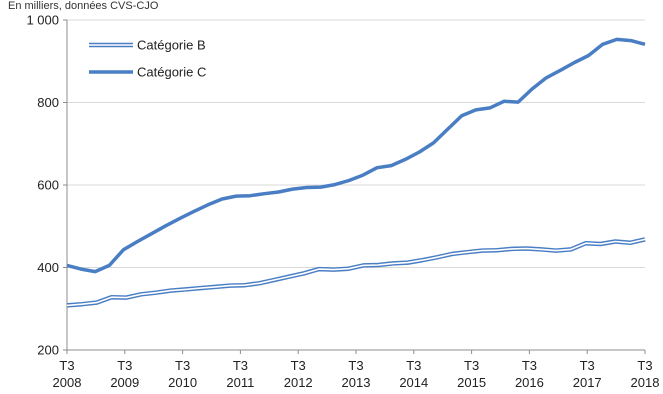 This screenshot has height=394, width=663. I want to click on x-tick-label-year: 2011, so click(240, 382).